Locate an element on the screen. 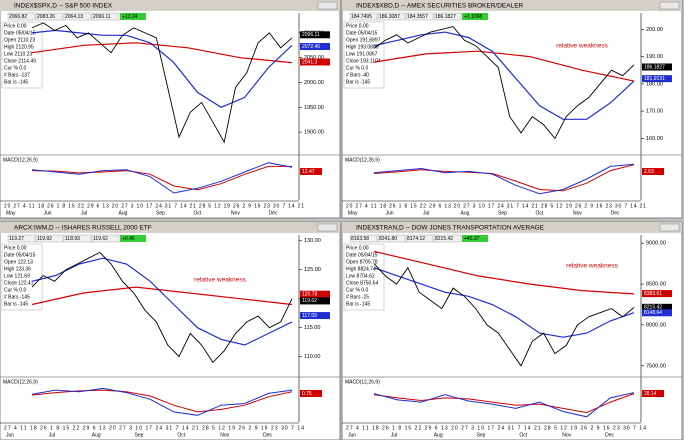  month-label: Jul is located at coordinates (52, 435).